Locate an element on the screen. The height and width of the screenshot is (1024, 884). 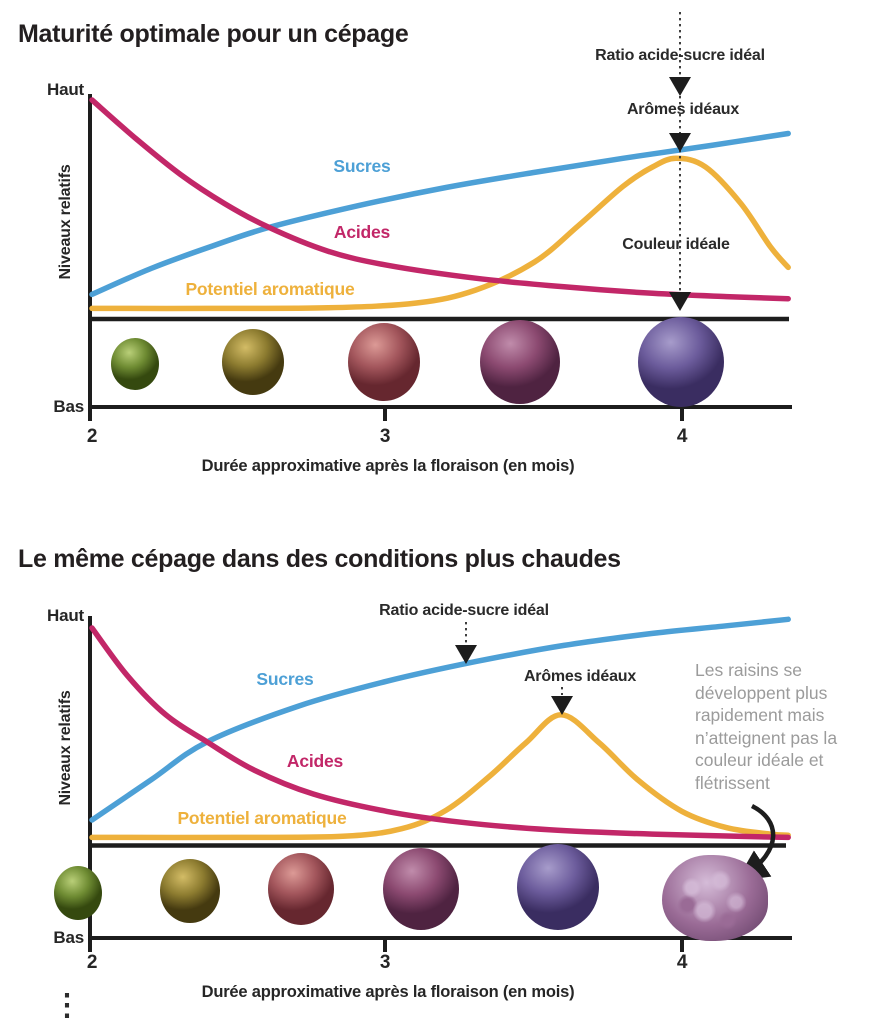
curve-sucres is located at coordinates (440, 214).